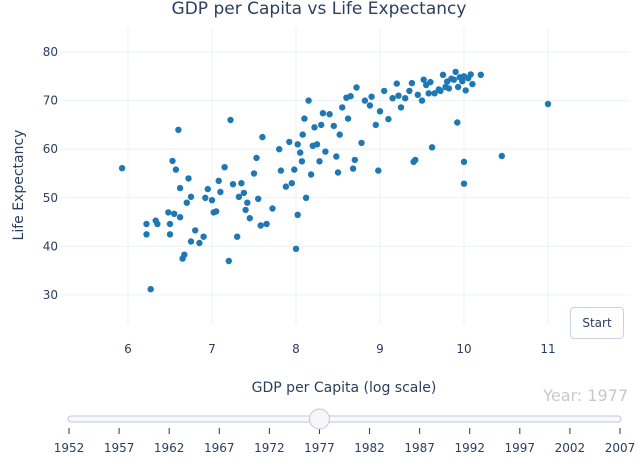 The width and height of the screenshot is (638, 466). What do you see at coordinates (269, 448) in the screenshot?
I see `slider-year-label: 1972` at bounding box center [269, 448].